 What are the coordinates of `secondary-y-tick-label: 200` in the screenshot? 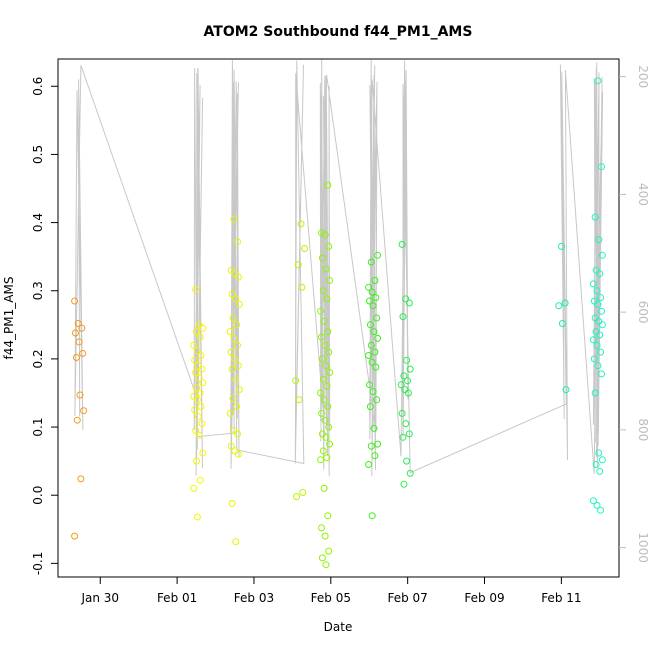 It's located at (643, 76).